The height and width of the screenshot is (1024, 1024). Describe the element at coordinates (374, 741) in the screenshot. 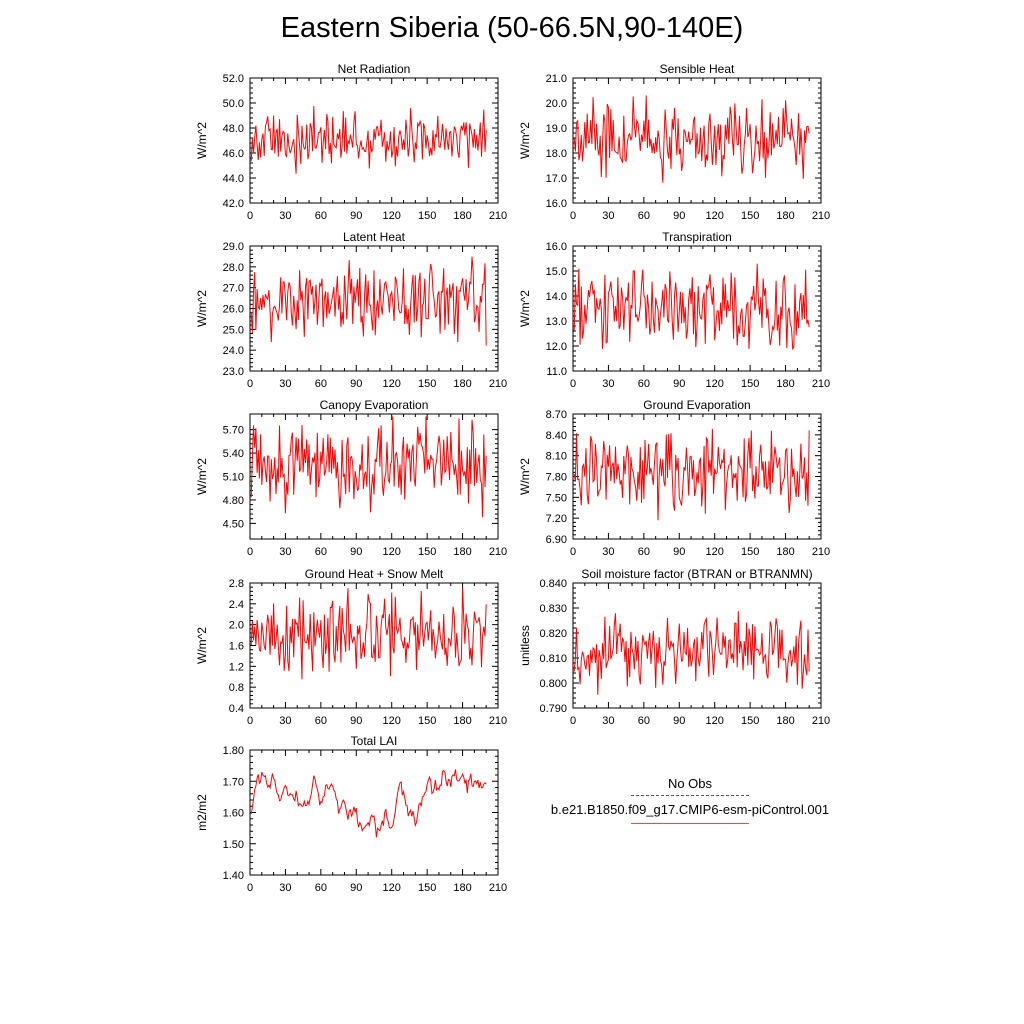

I see `panel-title: Total LAI` at that location.